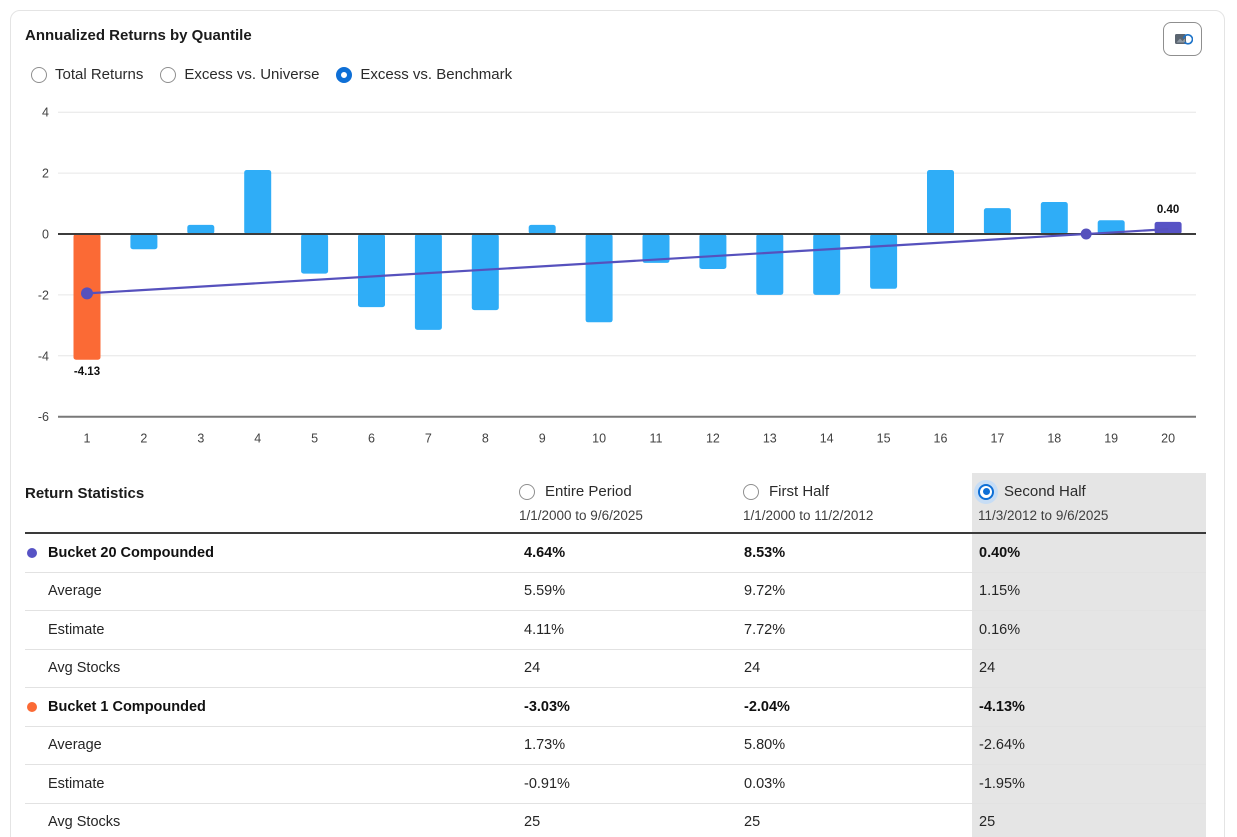 The image size is (1237, 837). Describe the element at coordinates (941, 439) in the screenshot. I see `svg-text: 16` at that location.